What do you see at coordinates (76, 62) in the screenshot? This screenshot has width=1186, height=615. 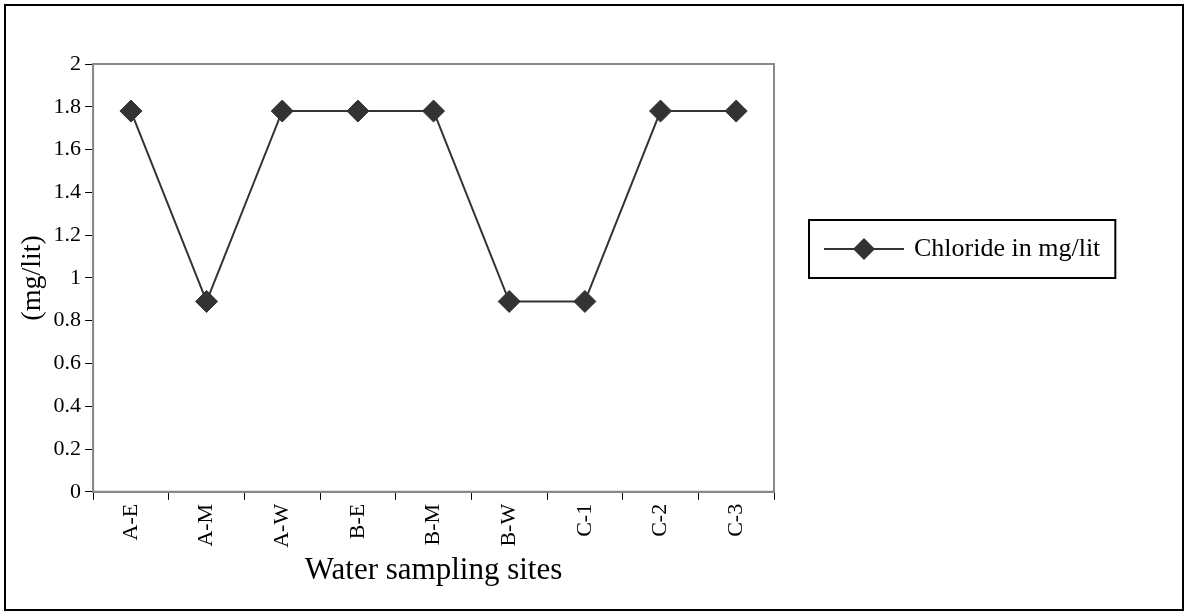 I see `y-tick-label: 2` at bounding box center [76, 62].